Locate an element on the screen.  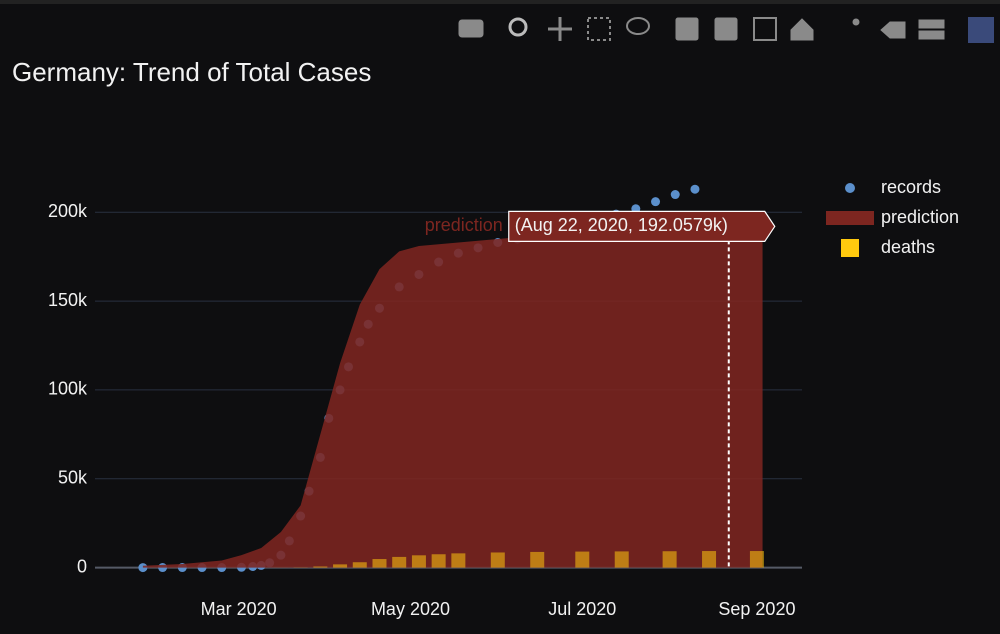
x-tick-label: Mar 2020 is located at coordinates (239, 609).